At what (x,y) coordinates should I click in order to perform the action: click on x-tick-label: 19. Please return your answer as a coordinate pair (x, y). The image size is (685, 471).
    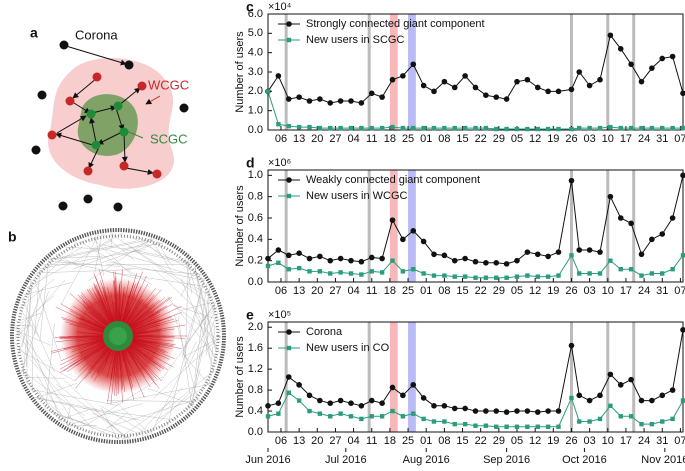
    Looking at the image, I should click on (553, 291).